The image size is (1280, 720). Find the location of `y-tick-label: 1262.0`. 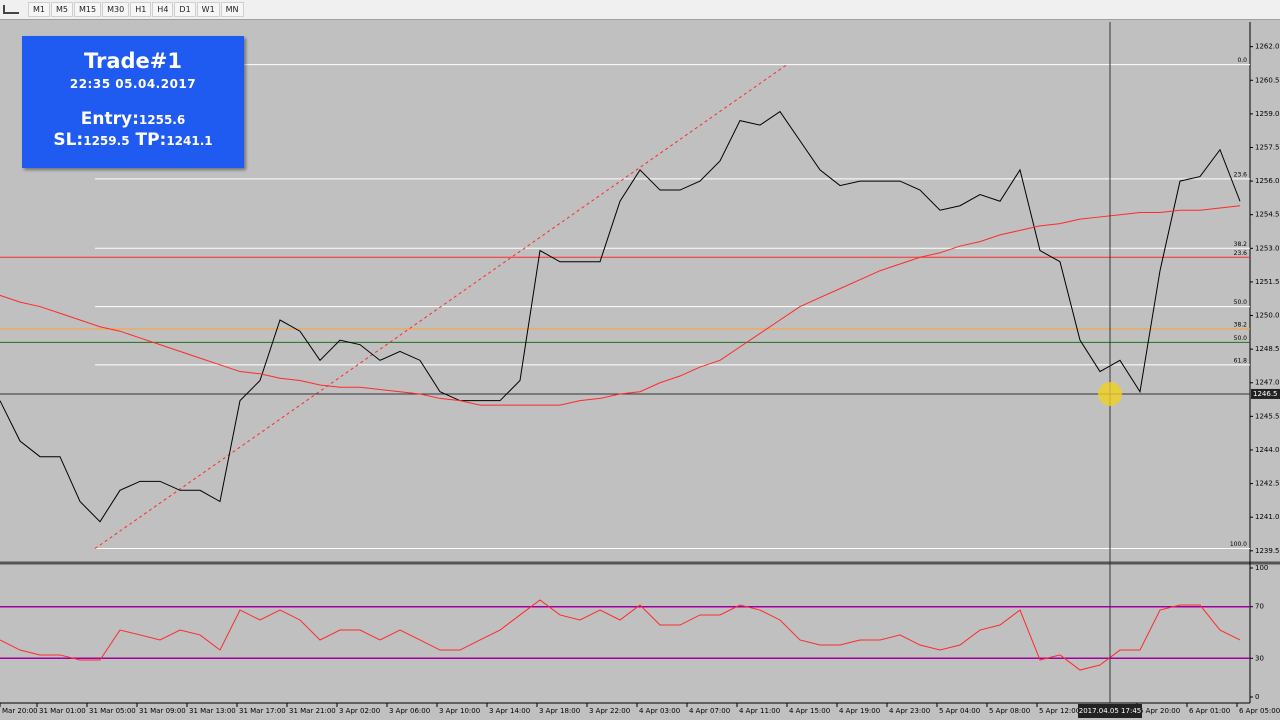

y-tick-label: 1262.0 is located at coordinates (1267, 47).